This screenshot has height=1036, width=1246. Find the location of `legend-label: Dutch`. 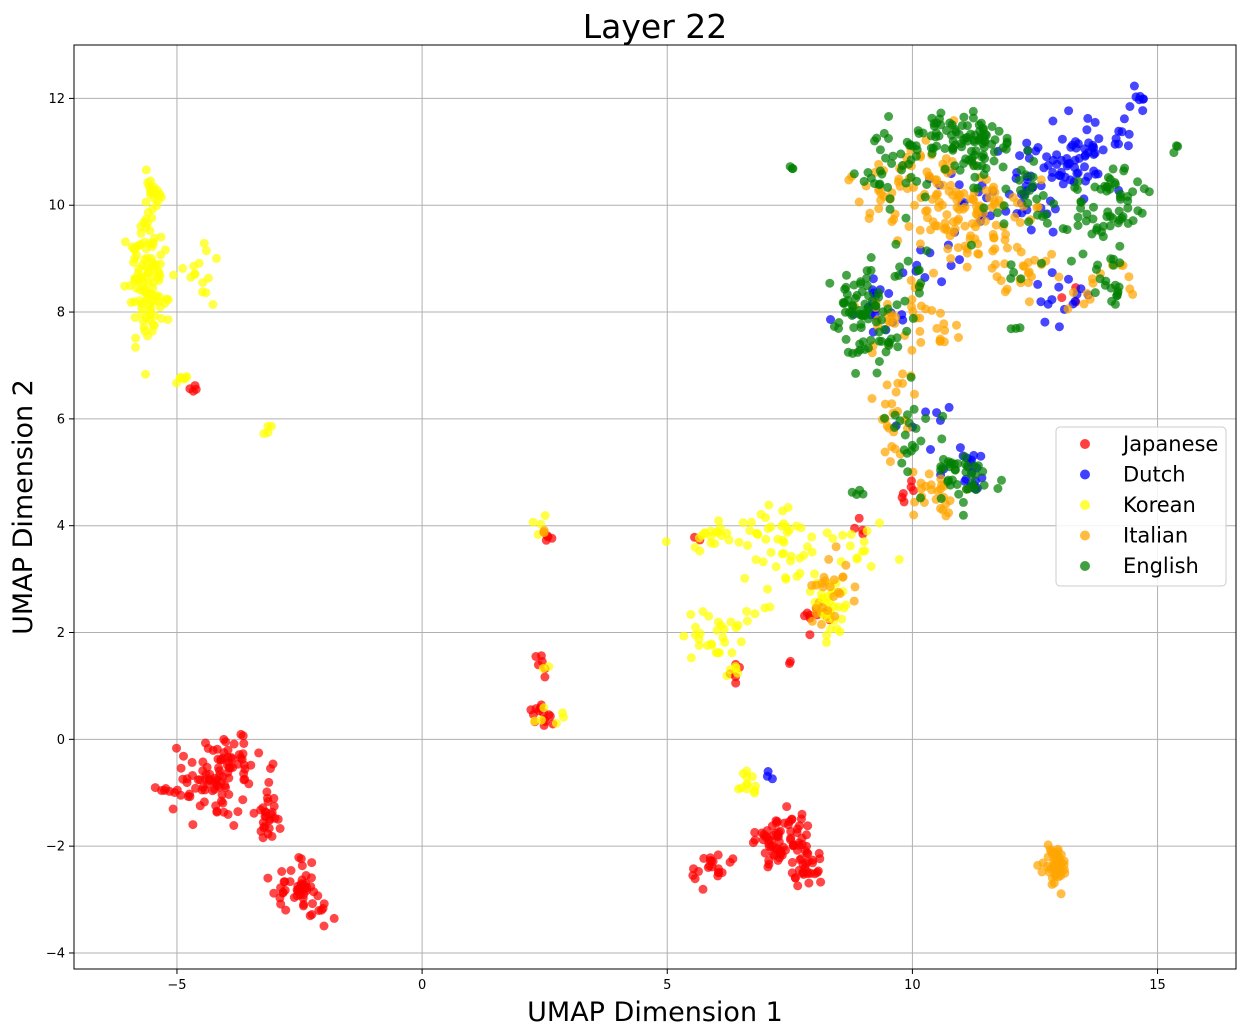

legend-label: Dutch is located at coordinates (1154, 475).